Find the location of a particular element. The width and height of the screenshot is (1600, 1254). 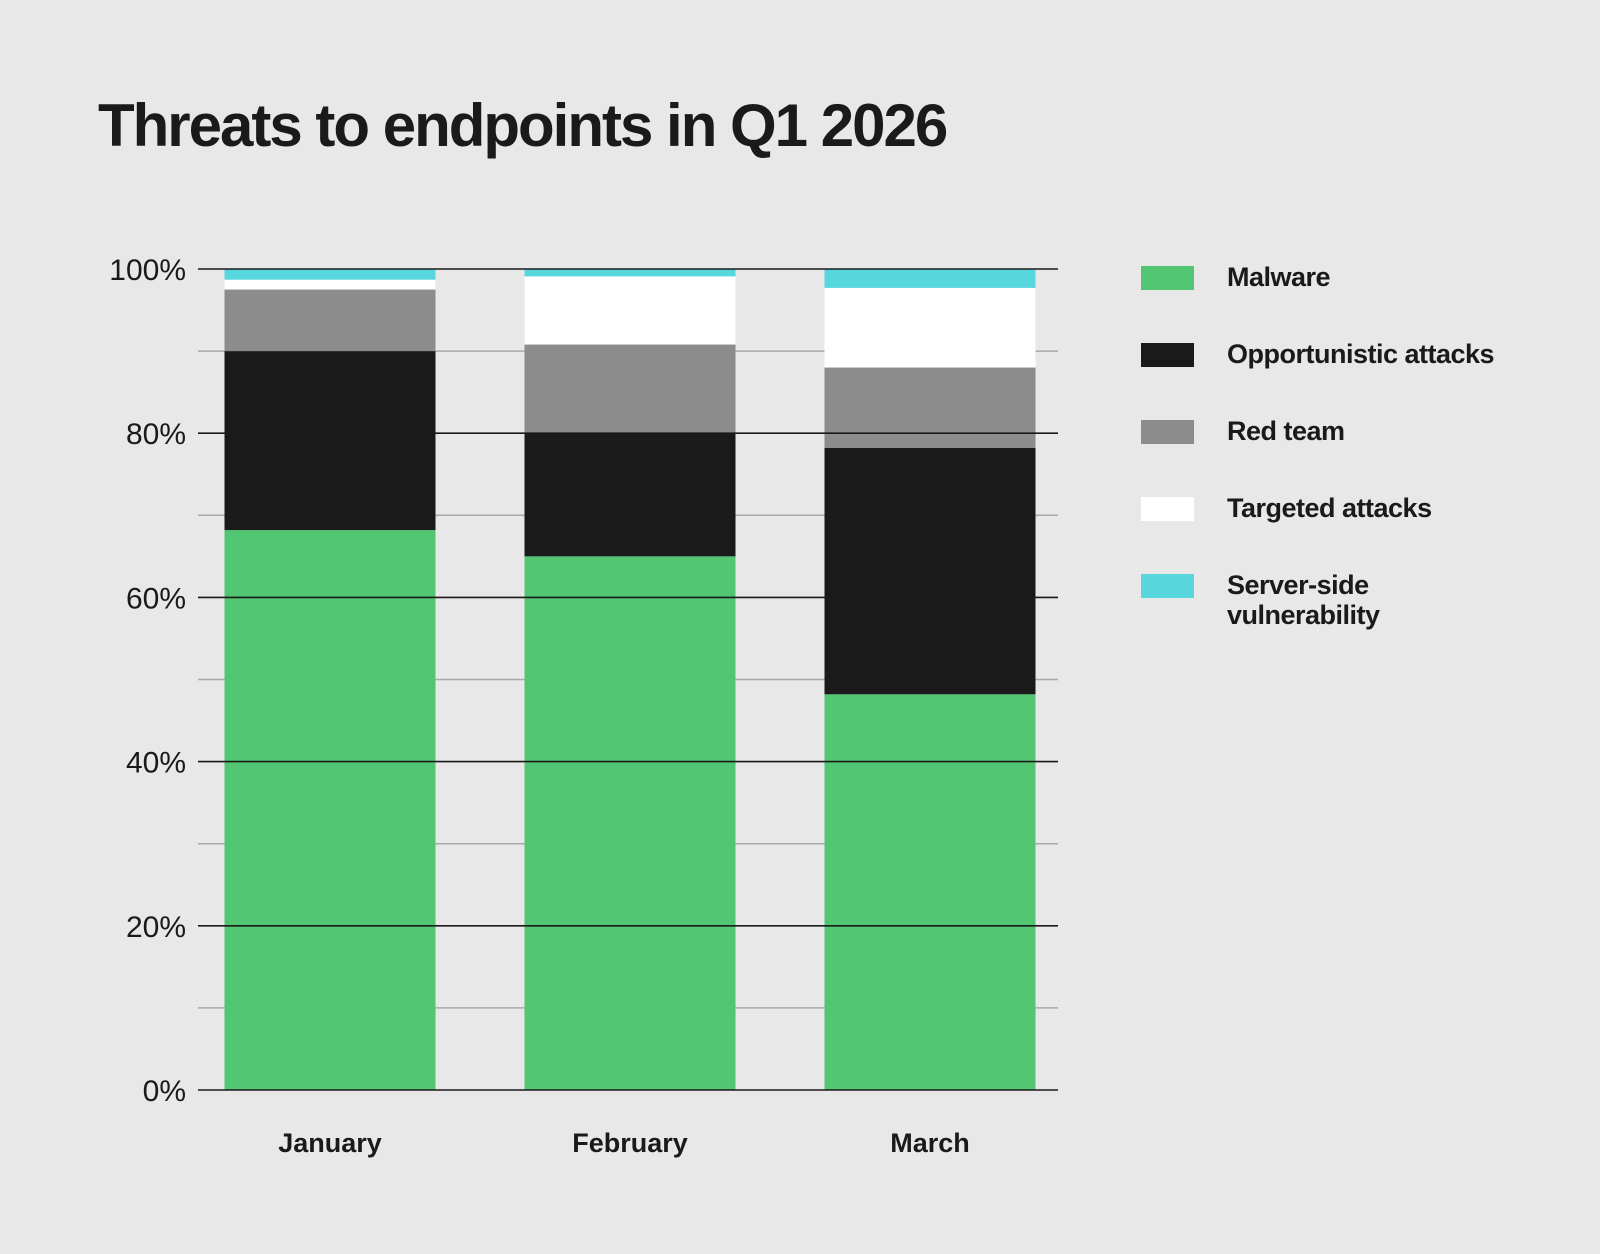

bar-segment-march-server-side-vulnerability is located at coordinates (930, 278).